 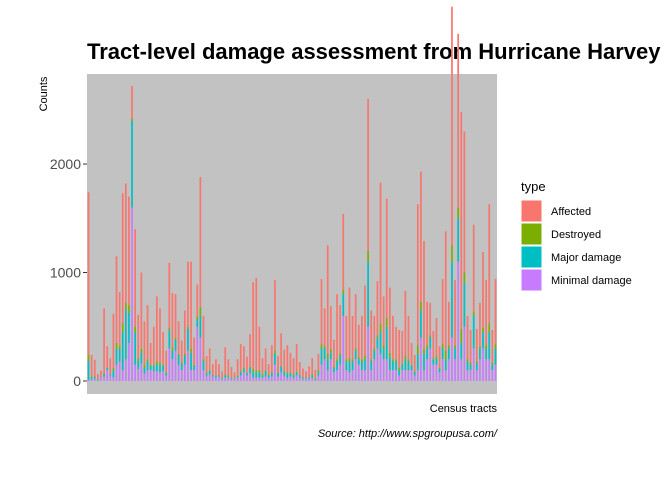 What do you see at coordinates (531, 280) in the screenshot?
I see `legend-key-minimal-damage` at bounding box center [531, 280].